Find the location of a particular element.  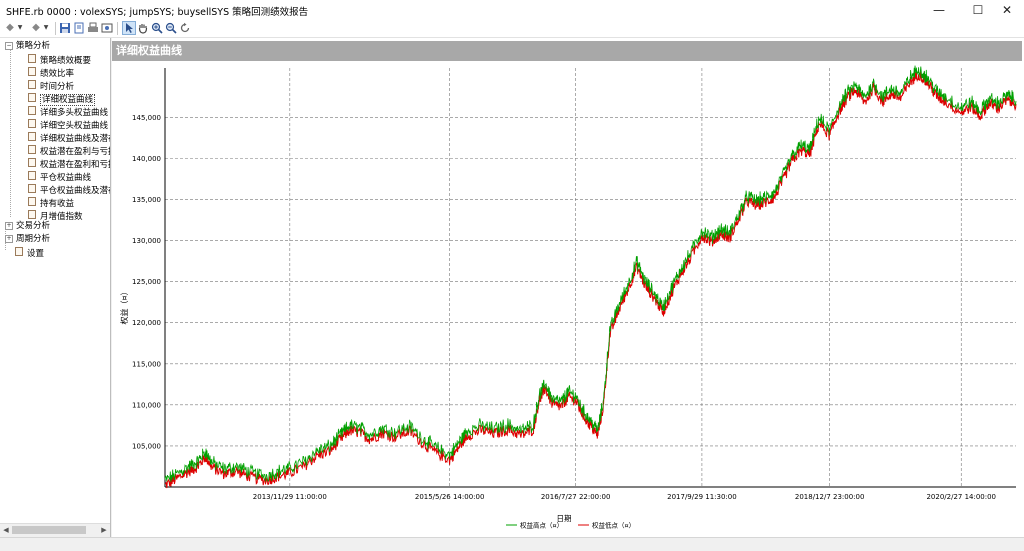

y-axis-label: 权益（¤） is located at coordinates (124, 305).